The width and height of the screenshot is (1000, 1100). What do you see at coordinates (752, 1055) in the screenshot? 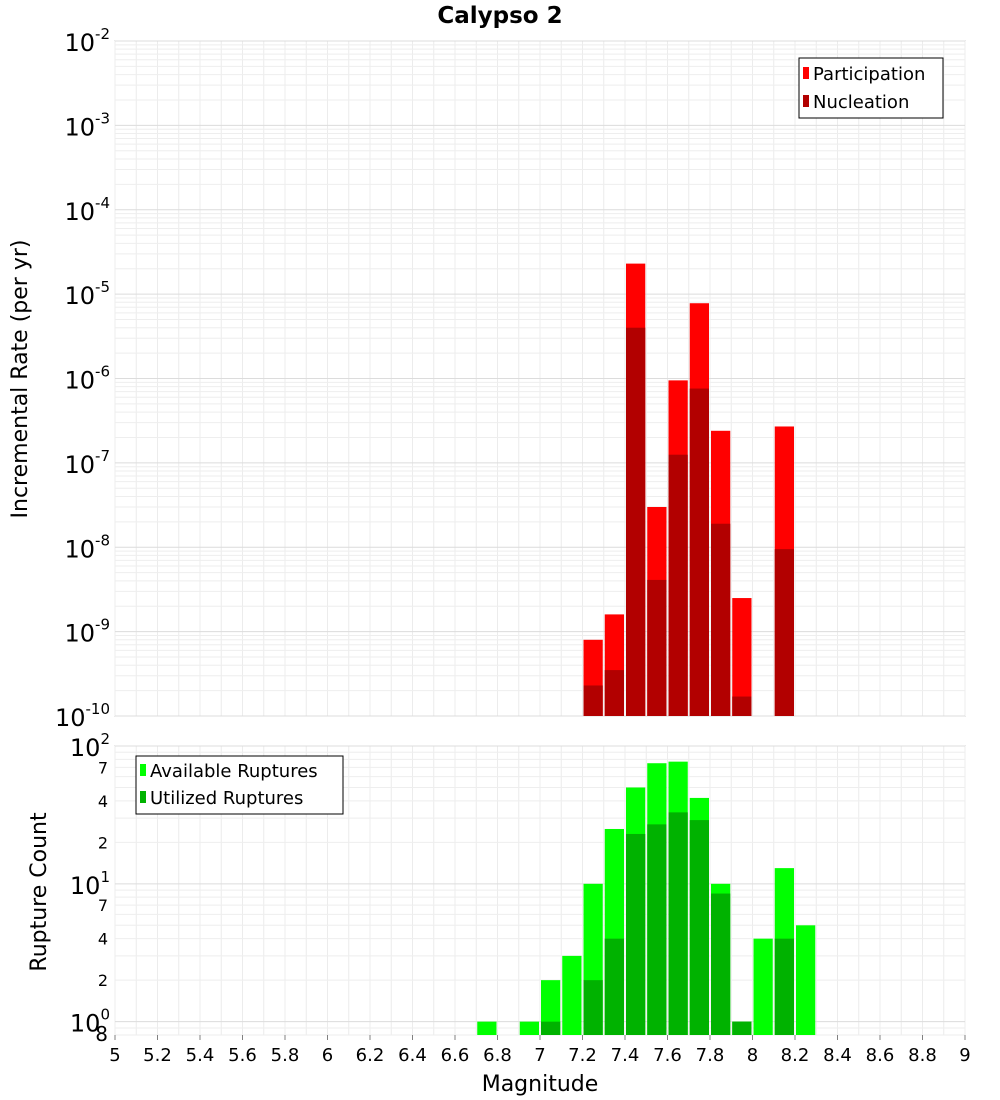
I see `x-tick-label: 8` at bounding box center [752, 1055].